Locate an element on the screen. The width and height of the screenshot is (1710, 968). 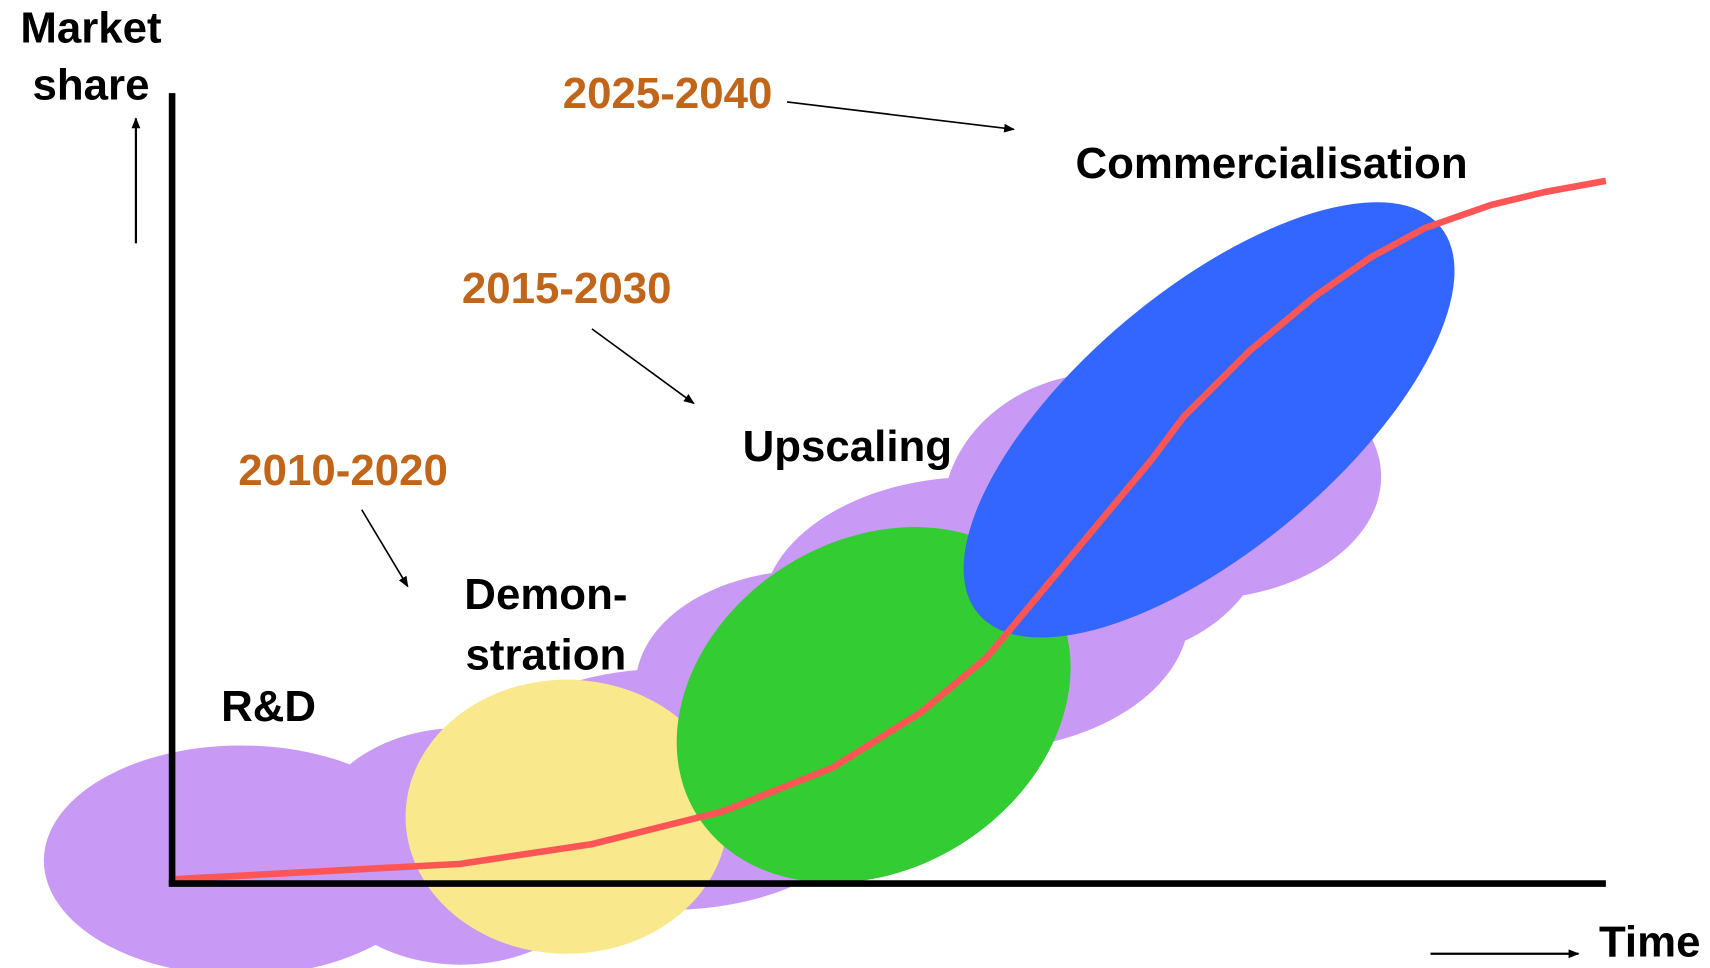
phase-label: R&D is located at coordinates (268, 706).